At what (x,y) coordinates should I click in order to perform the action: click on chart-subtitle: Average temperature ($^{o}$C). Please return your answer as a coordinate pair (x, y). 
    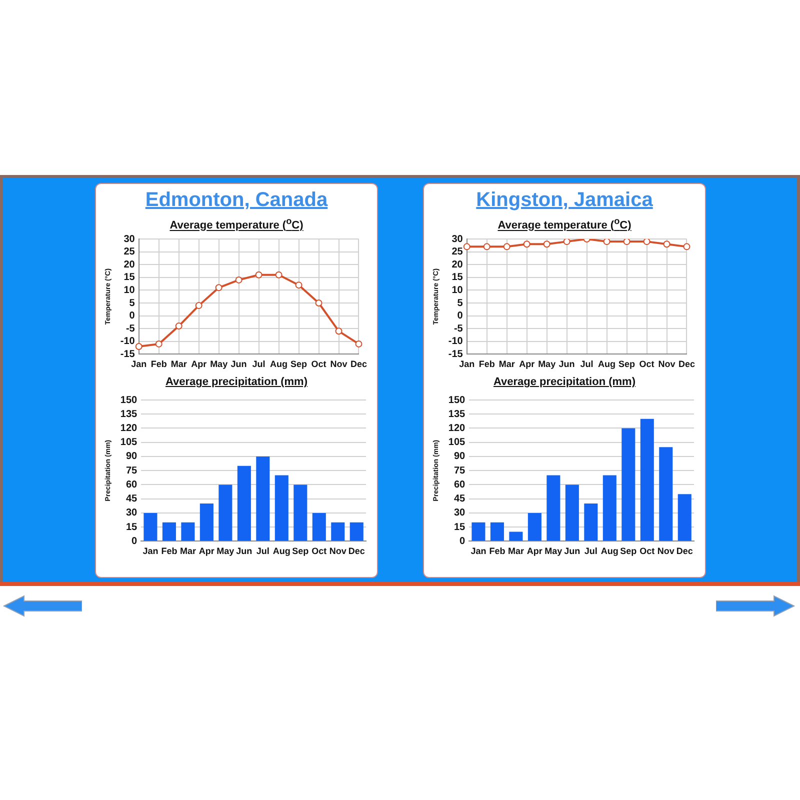
    Looking at the image, I should click on (564, 223).